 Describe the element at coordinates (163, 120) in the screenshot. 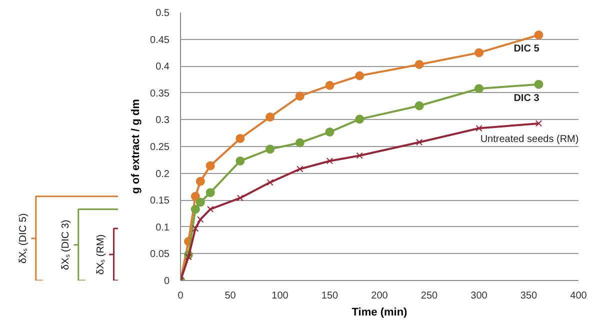

I see `y-tick-label: 0.3` at that location.